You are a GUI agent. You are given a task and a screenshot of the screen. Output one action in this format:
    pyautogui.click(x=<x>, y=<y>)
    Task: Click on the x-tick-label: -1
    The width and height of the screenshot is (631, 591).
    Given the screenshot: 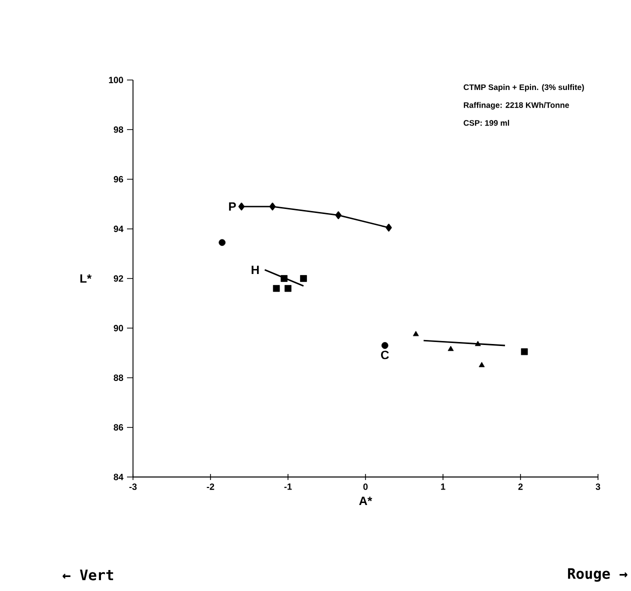 What is the action you would take?
    pyautogui.click(x=288, y=487)
    